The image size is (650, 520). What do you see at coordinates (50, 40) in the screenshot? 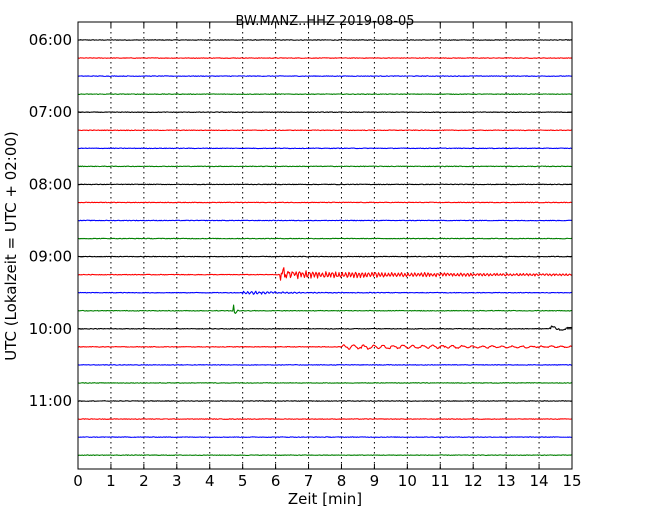
I see `y-tick-label: 06:00` at bounding box center [50, 40].